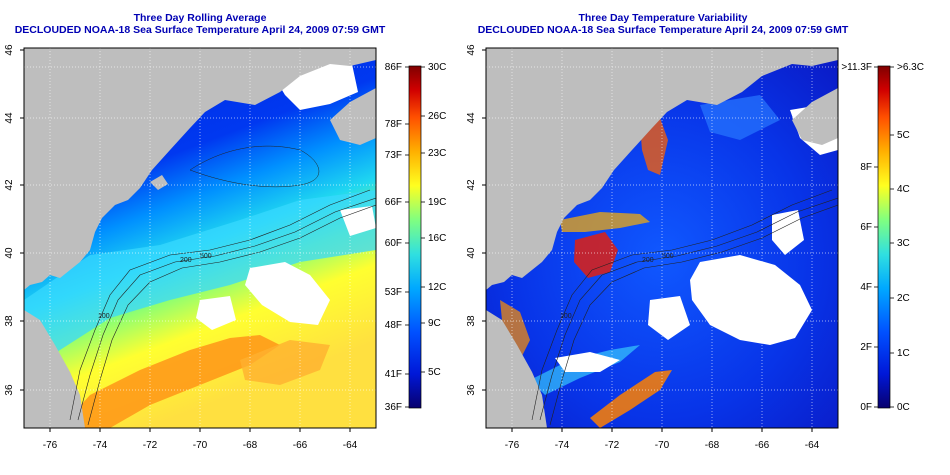  Describe the element at coordinates (476, 220) in the screenshot. I see `right-lat-axis: 46 44 42 40 38 36` at that location.